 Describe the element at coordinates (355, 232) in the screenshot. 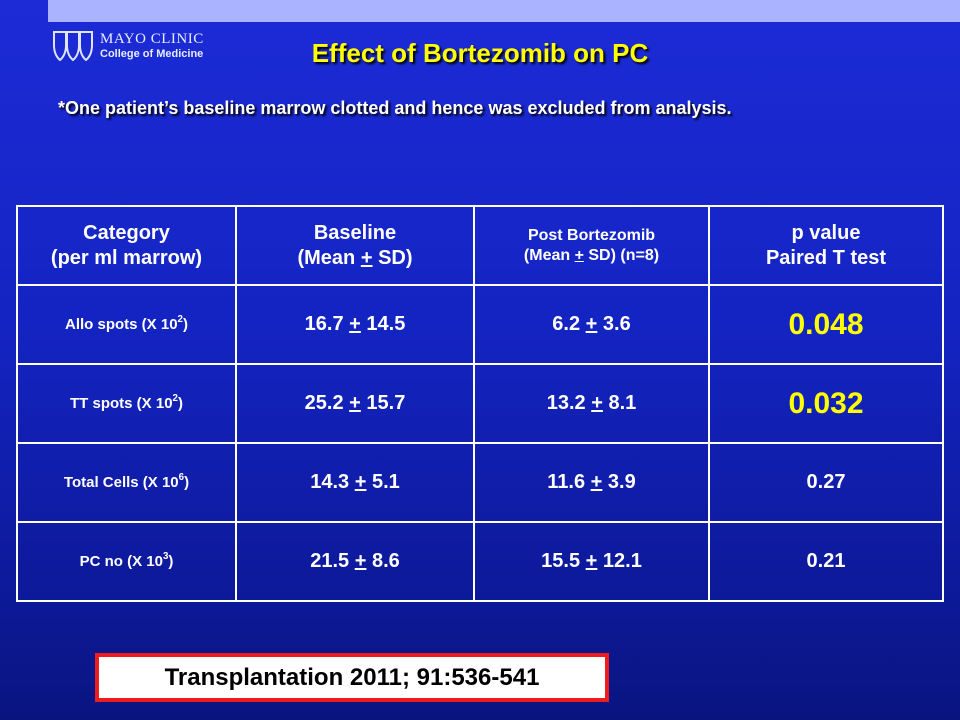

I see `header-baseline-line1: Baseline` at that location.